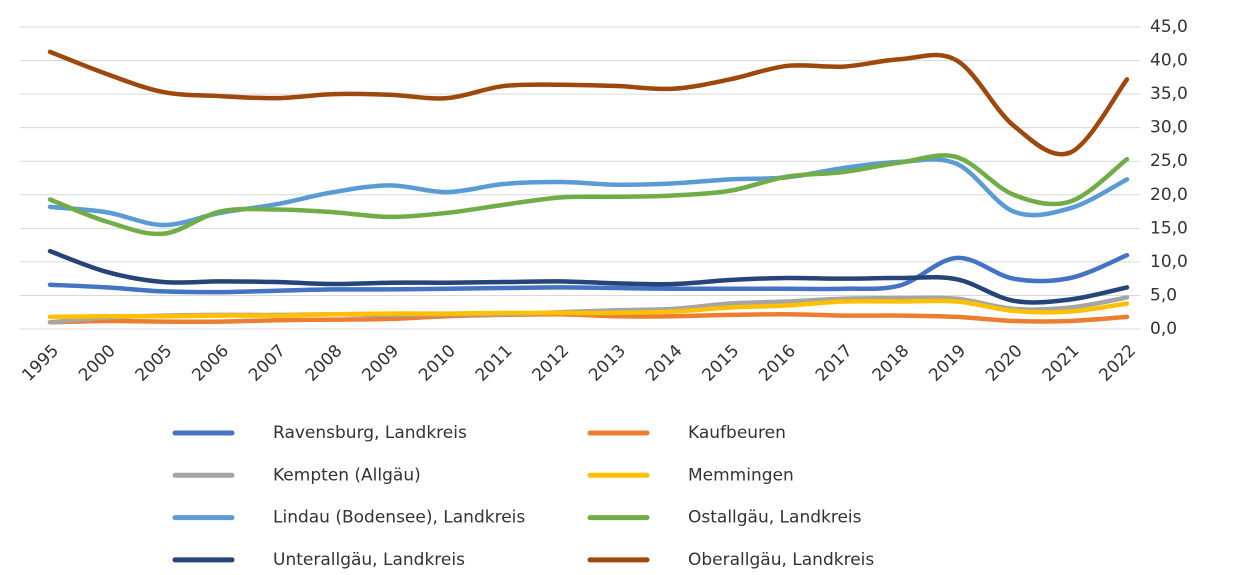  I want to click on y-tick-label: 10,0, so click(1169, 262).